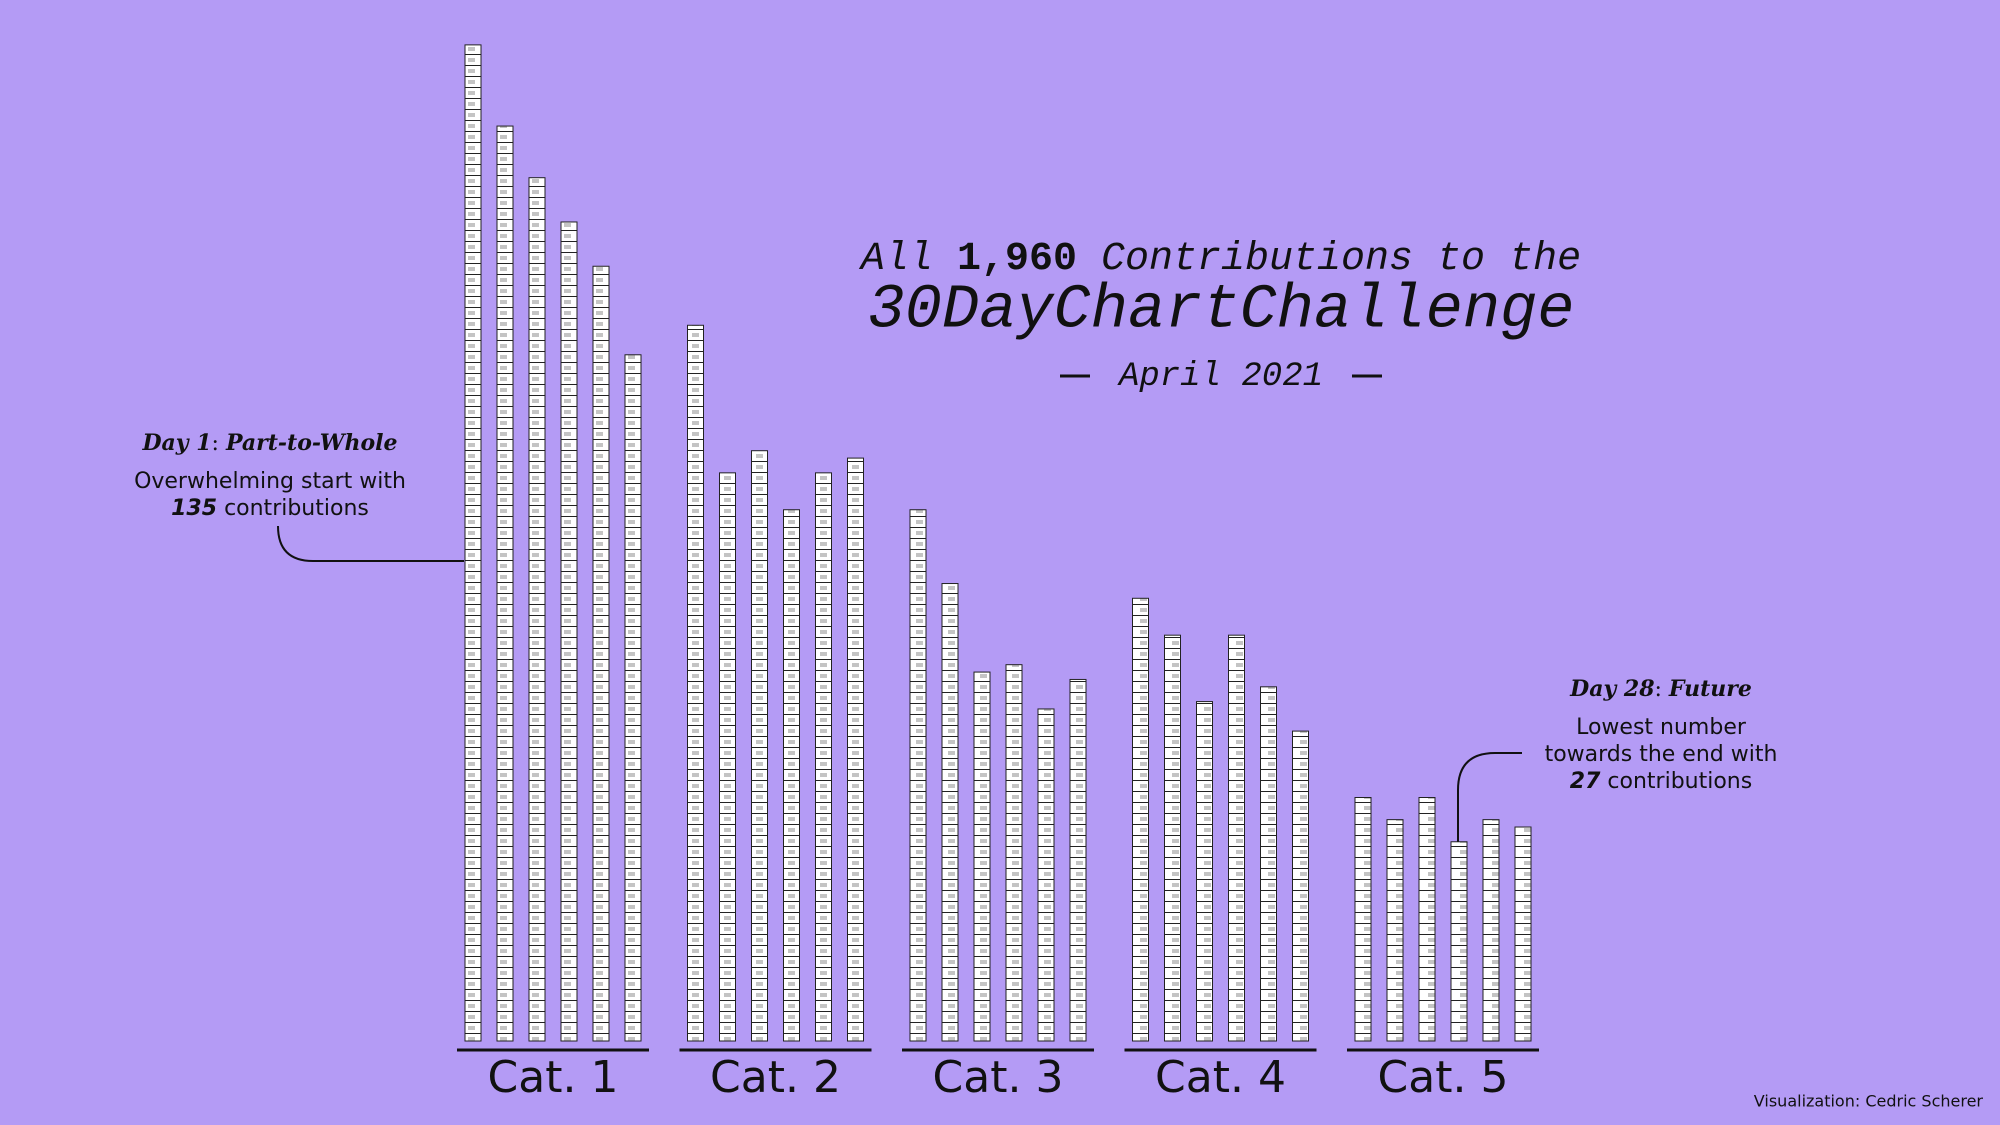 Image resolution: width=2000 pixels, height=1125 pixels. What do you see at coordinates (1869, 1101) in the screenshot?
I see `caption: Visualization: Cedric Scherer` at bounding box center [1869, 1101].